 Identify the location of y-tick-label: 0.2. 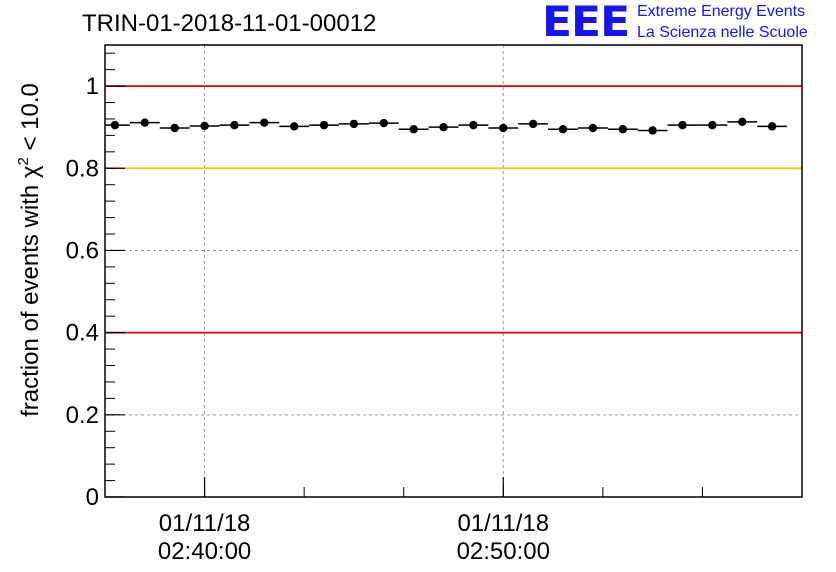
(82, 415).